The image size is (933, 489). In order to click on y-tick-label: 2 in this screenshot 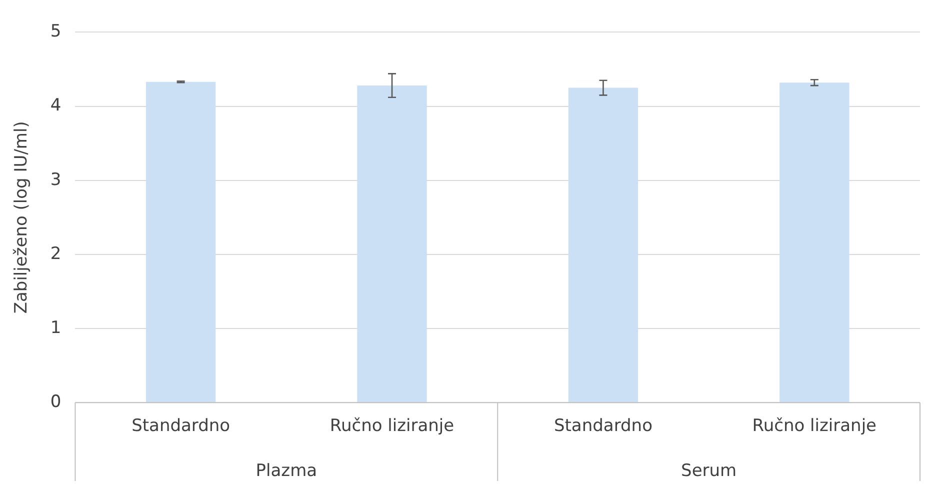, I will do `click(56, 254)`.